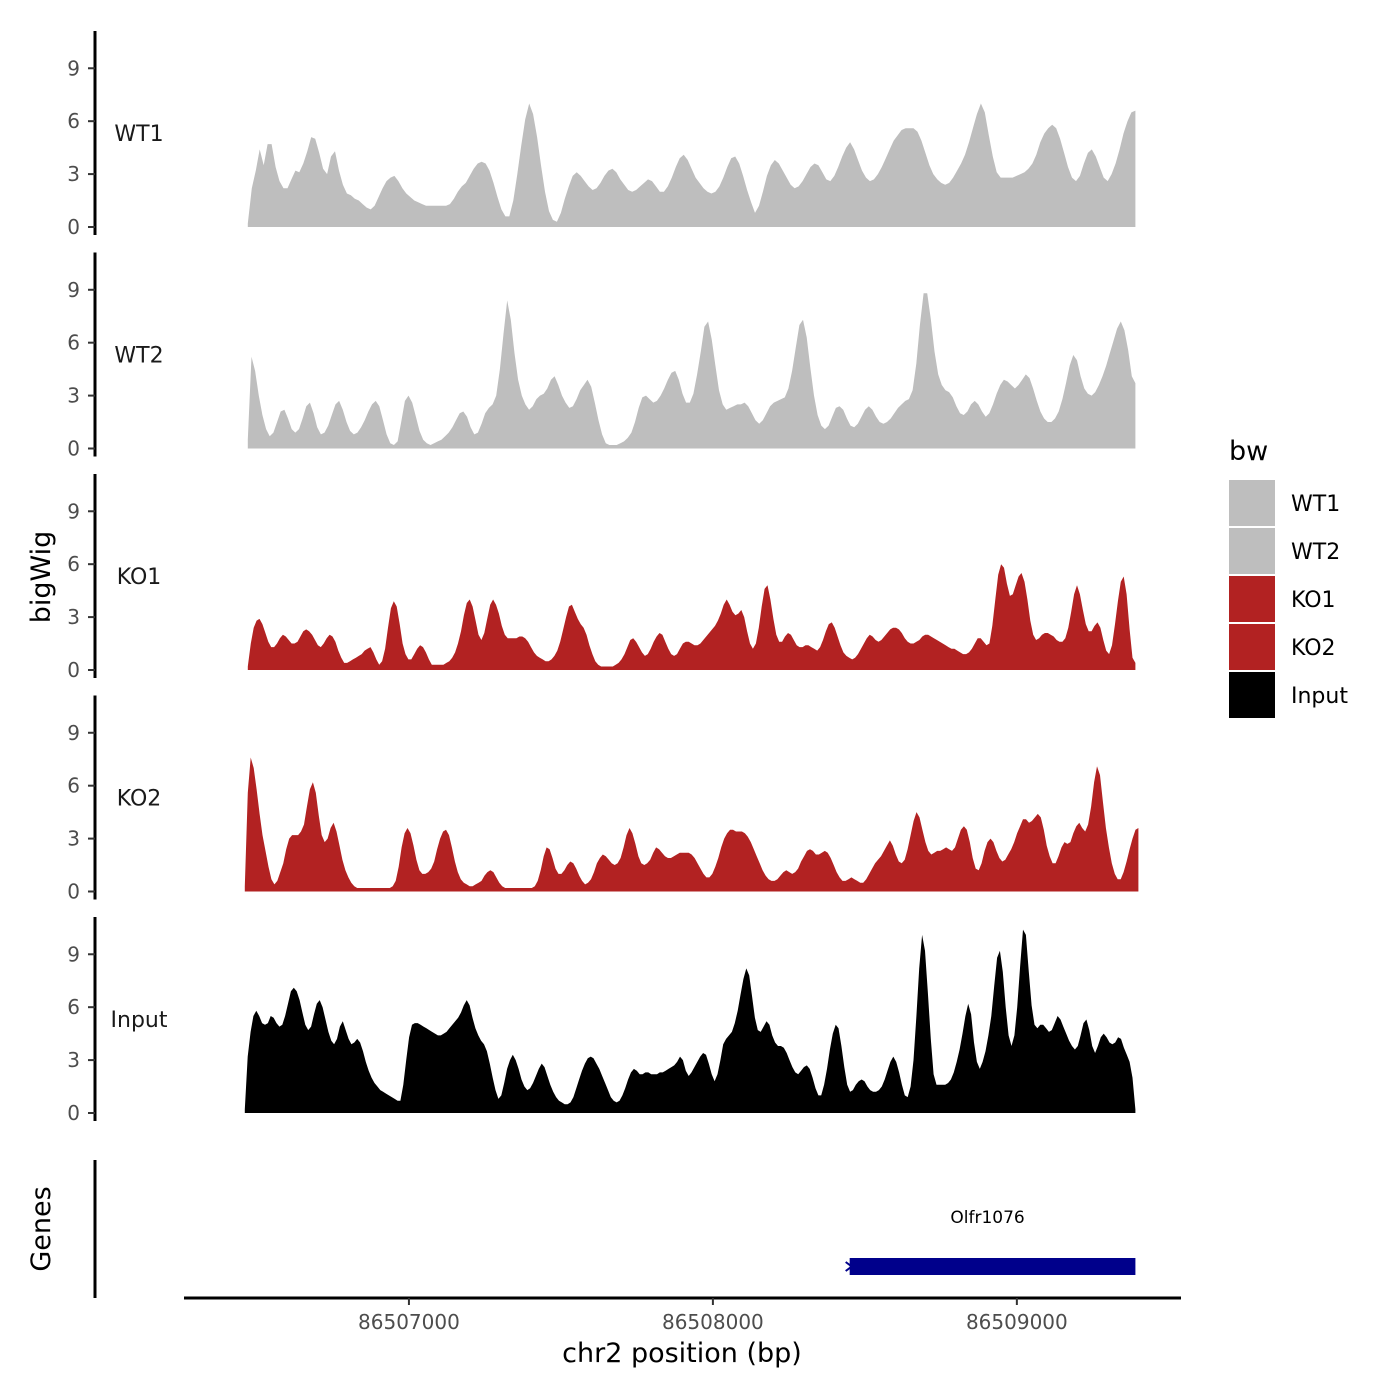 The height and width of the screenshot is (1400, 1400). I want to click on legend-key-input, so click(1252, 695).